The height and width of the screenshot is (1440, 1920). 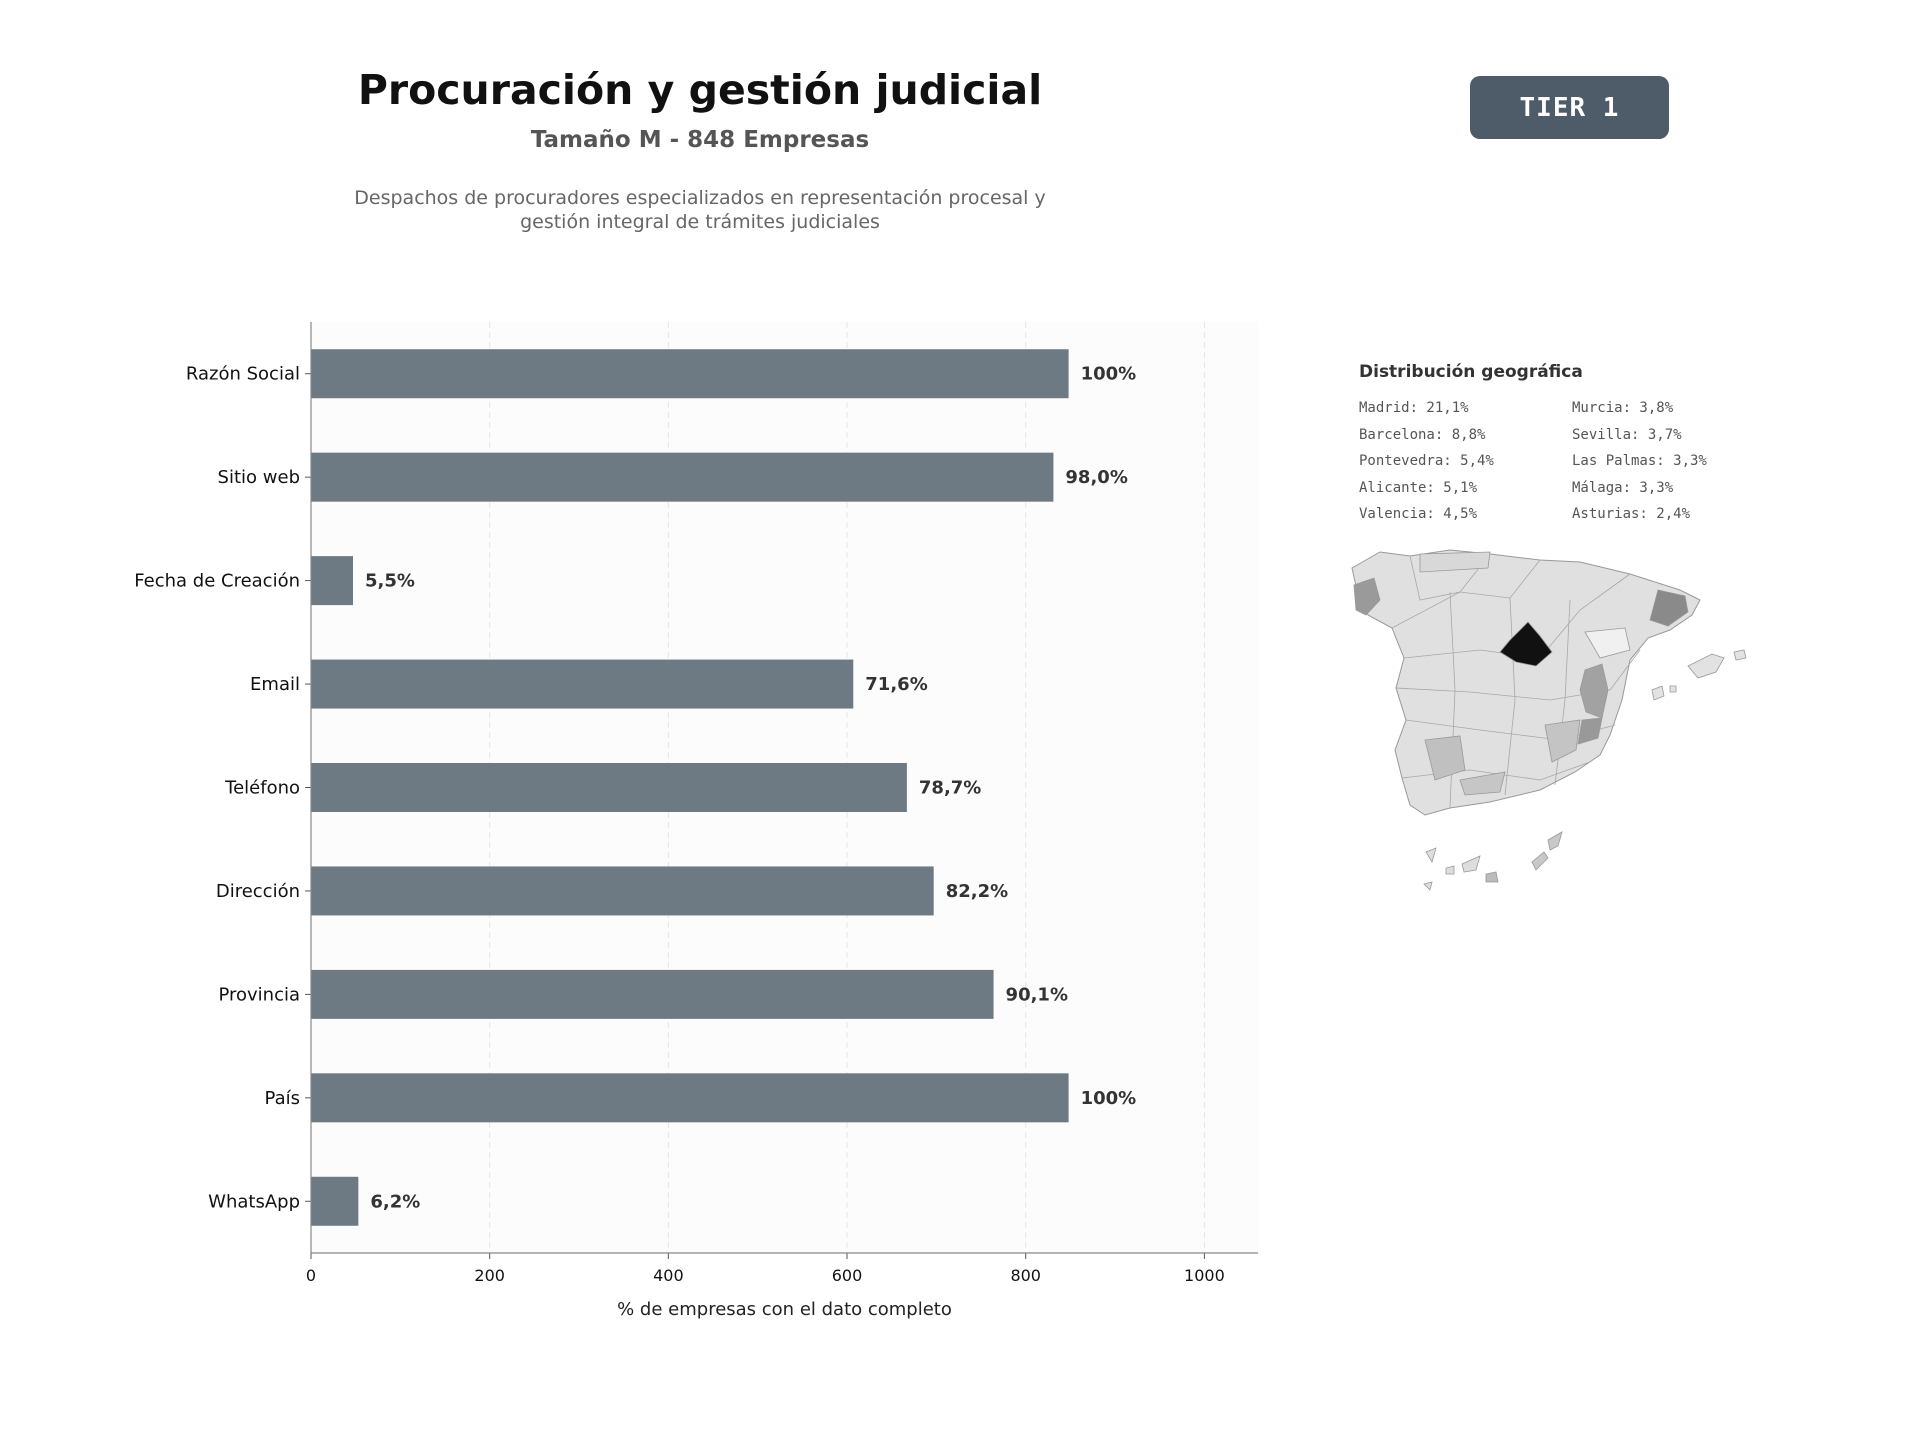 I want to click on category-label: WhatsApp, so click(x=254, y=1201).